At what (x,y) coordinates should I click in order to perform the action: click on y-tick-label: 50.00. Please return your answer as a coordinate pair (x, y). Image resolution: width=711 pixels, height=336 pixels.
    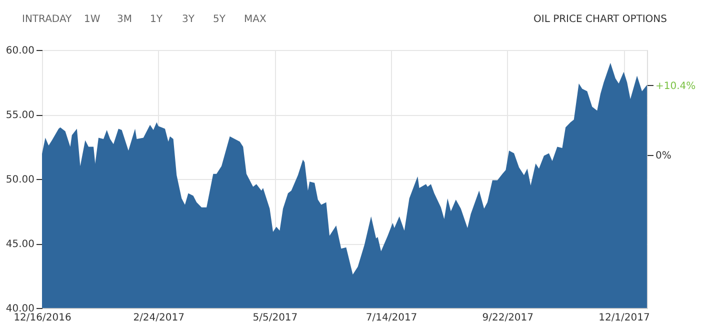
    Looking at the image, I should click on (20, 180).